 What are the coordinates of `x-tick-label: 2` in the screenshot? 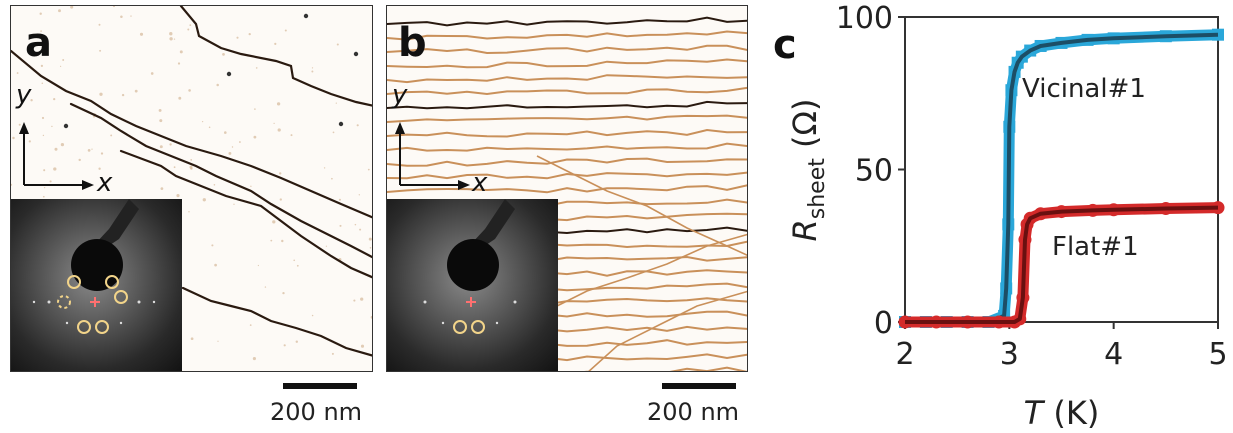 It's located at (904, 354).